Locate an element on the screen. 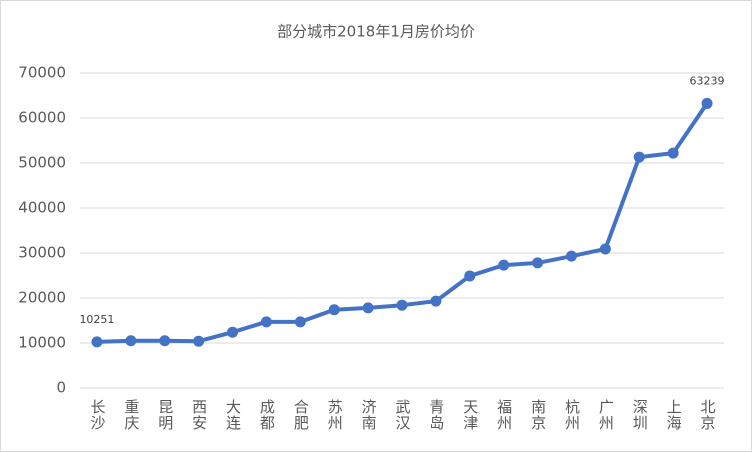  x-tick-label: 长沙 is located at coordinates (97, 415).